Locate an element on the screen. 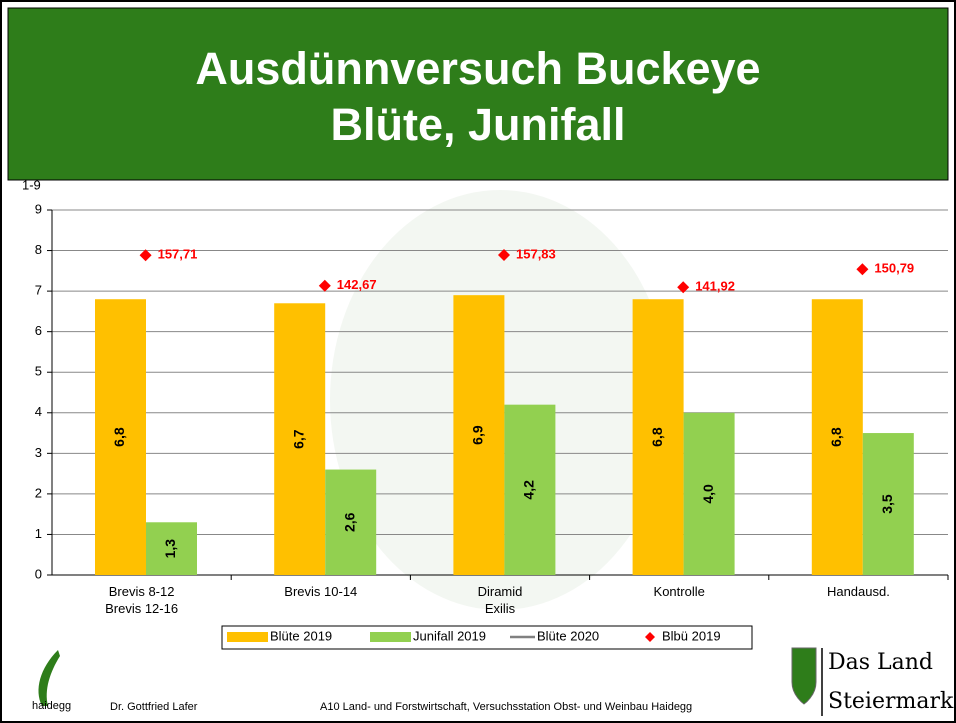 The height and width of the screenshot is (723, 956). y-tick-label: 9 is located at coordinates (38, 208).